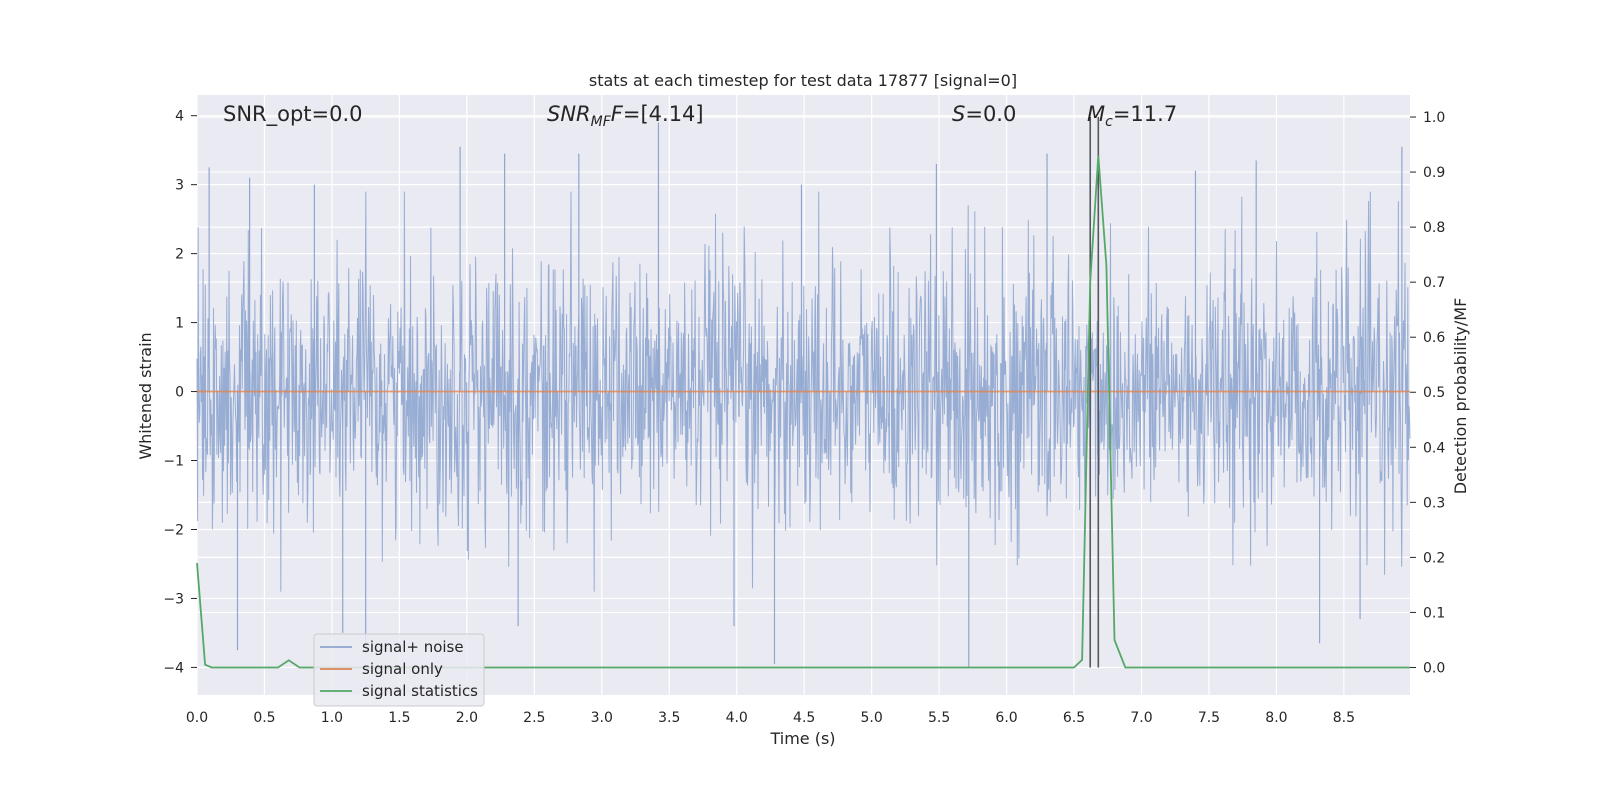  What do you see at coordinates (1074, 718) in the screenshot?
I see `x-tick-label: 6.5` at bounding box center [1074, 718].